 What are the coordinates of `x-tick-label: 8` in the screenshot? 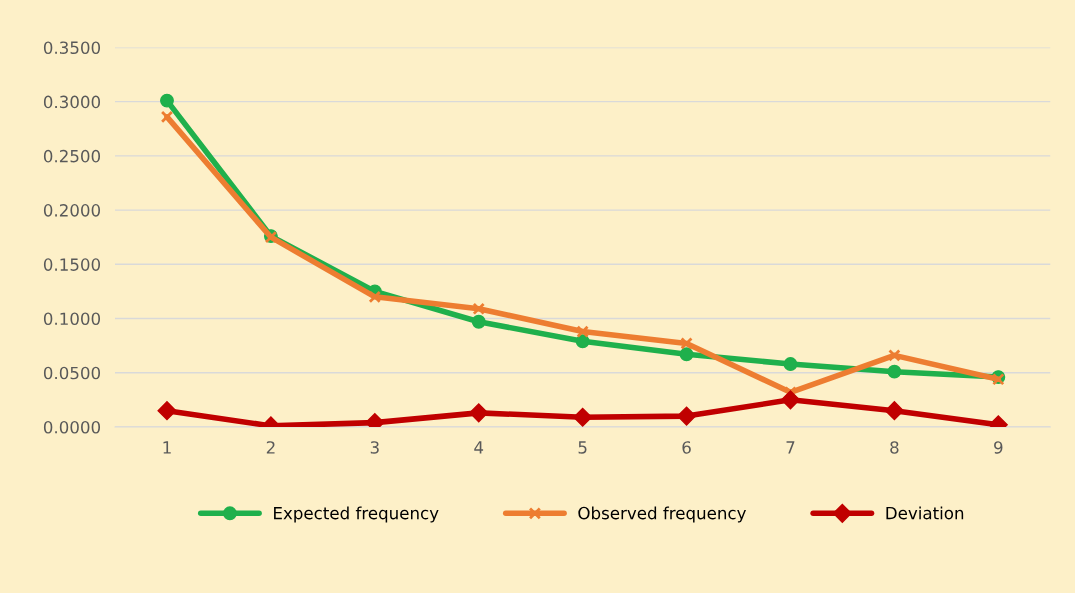 It's located at (894, 447).